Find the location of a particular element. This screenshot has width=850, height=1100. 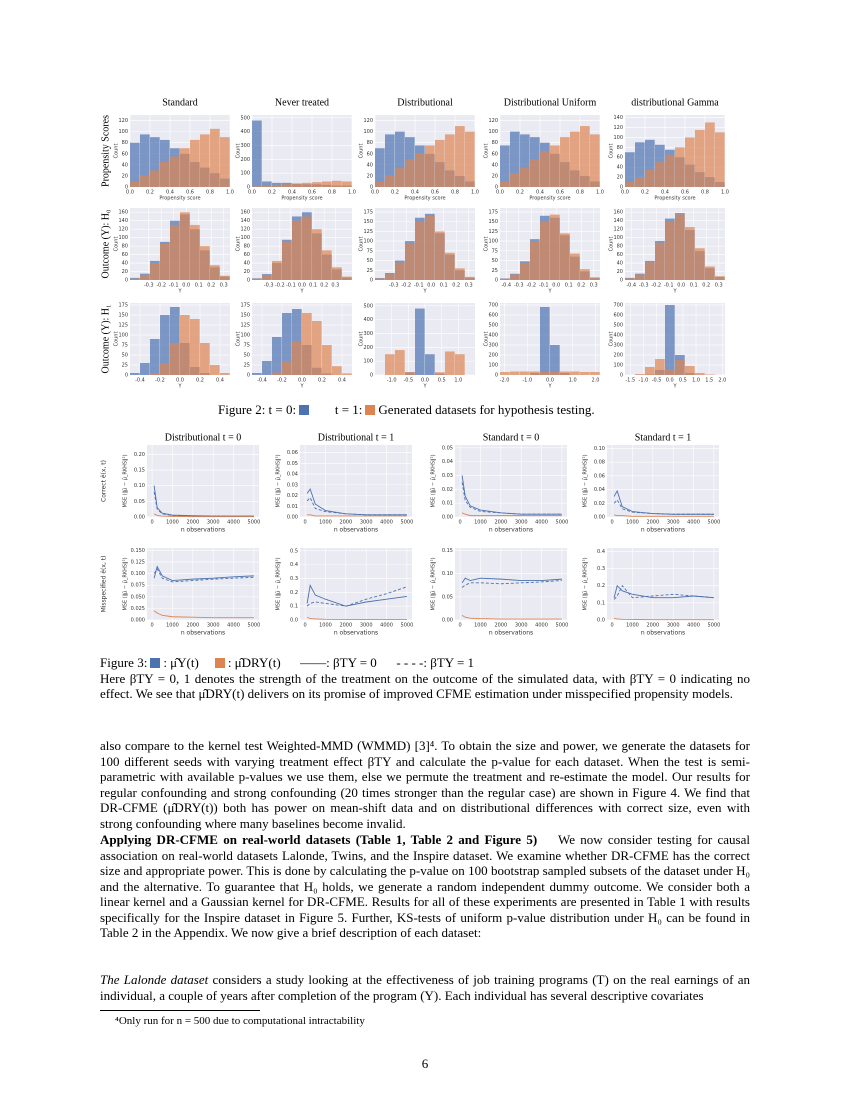

page-number: 6 is located at coordinates (425, 1063).